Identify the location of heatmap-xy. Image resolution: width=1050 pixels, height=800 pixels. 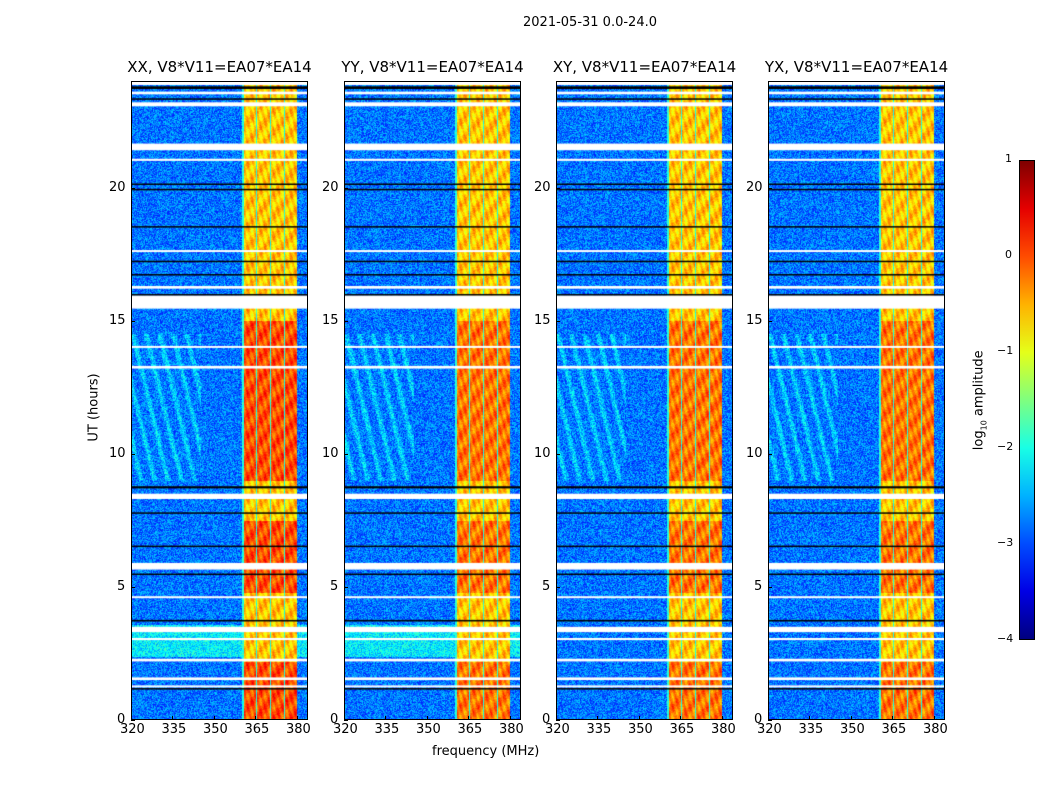
(644, 400).